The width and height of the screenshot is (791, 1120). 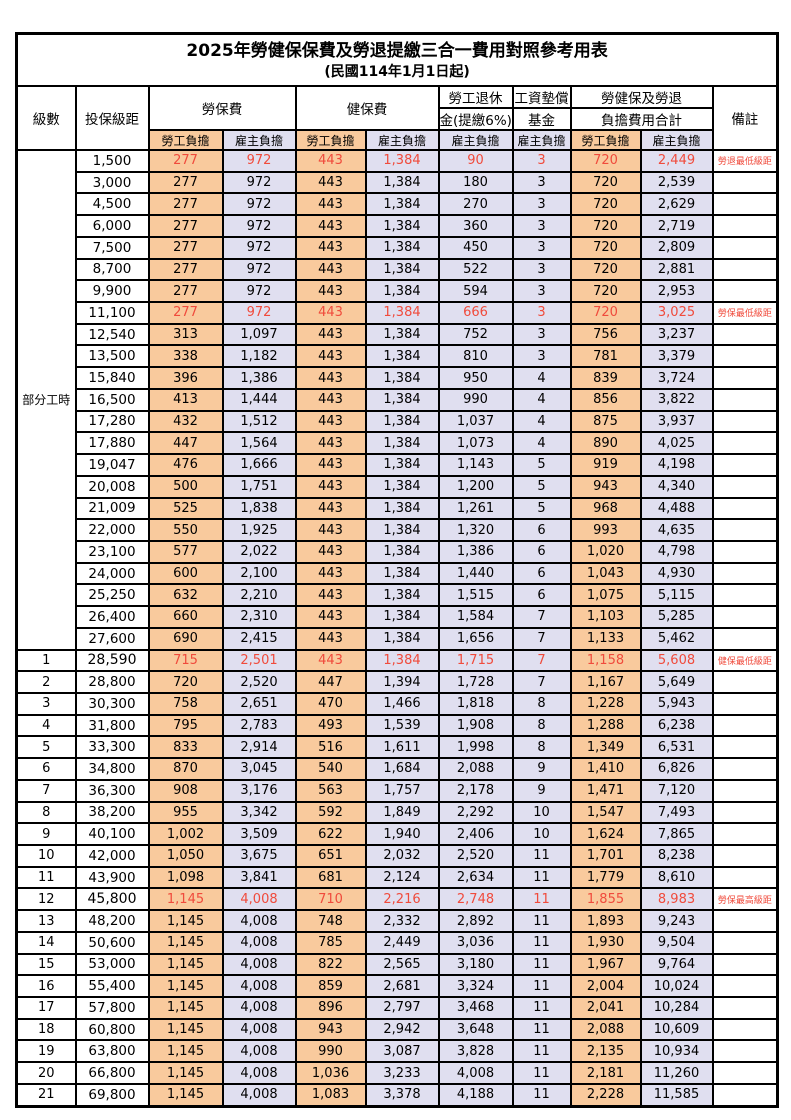 I want to click on cell-value: 360, so click(x=475, y=226).